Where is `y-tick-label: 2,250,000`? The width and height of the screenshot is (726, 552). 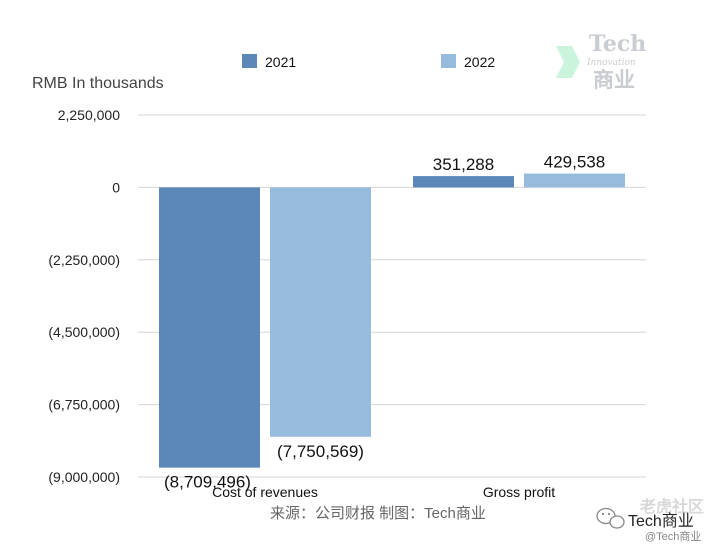
y-tick-label: 2,250,000 is located at coordinates (89, 115).